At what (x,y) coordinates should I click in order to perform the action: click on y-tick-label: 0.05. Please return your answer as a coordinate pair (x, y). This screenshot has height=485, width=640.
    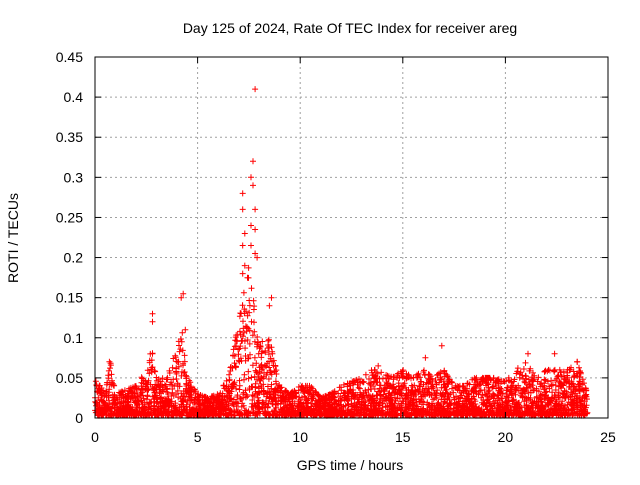
    Looking at the image, I should click on (69, 378).